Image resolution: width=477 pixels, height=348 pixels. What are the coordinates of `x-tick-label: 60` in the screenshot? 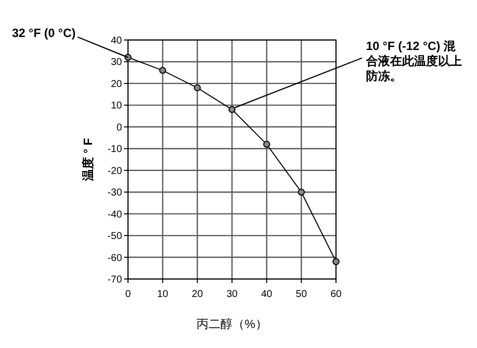 It's located at (336, 294).